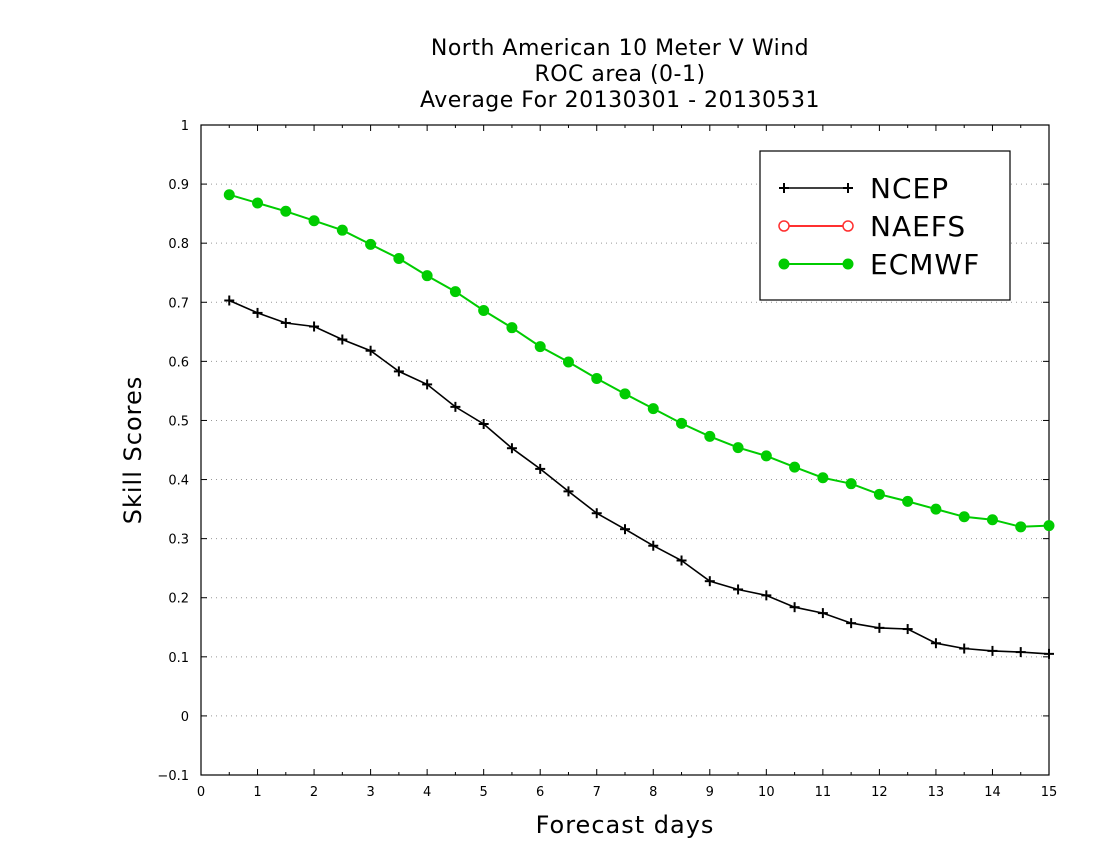 This screenshot has height=850, width=1100. I want to click on chart-title-line-3: Average For 20130301 - 20130531, so click(620, 100).